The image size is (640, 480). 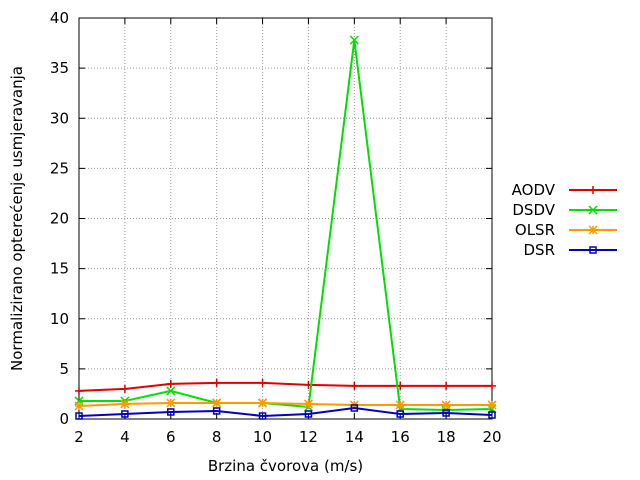 What do you see at coordinates (446, 437) in the screenshot?
I see `x-tick-label: 18` at bounding box center [446, 437].